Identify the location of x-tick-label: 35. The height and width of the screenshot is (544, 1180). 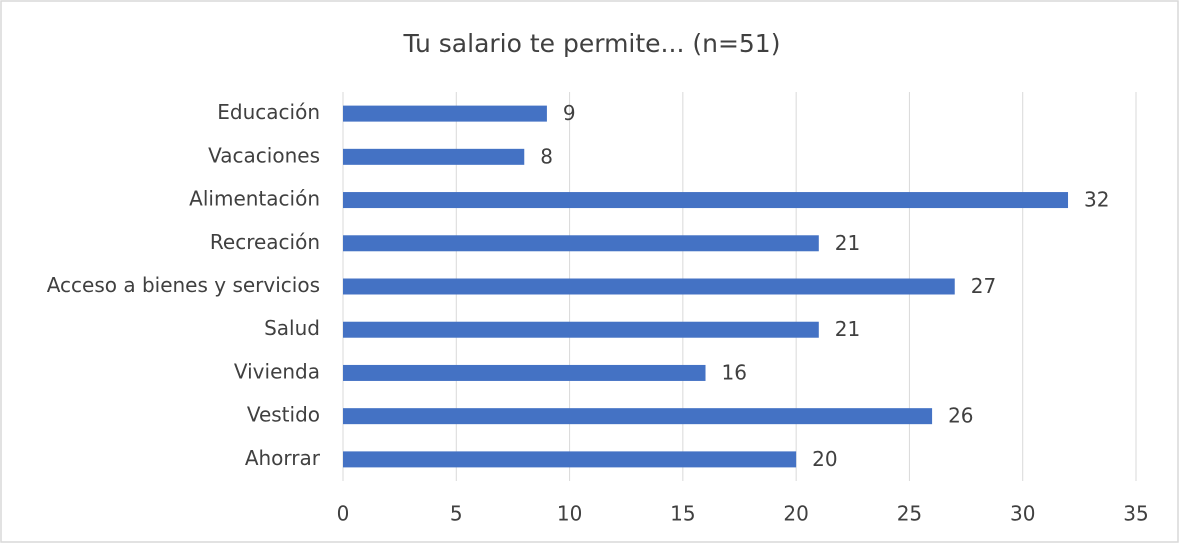
(1135, 514).